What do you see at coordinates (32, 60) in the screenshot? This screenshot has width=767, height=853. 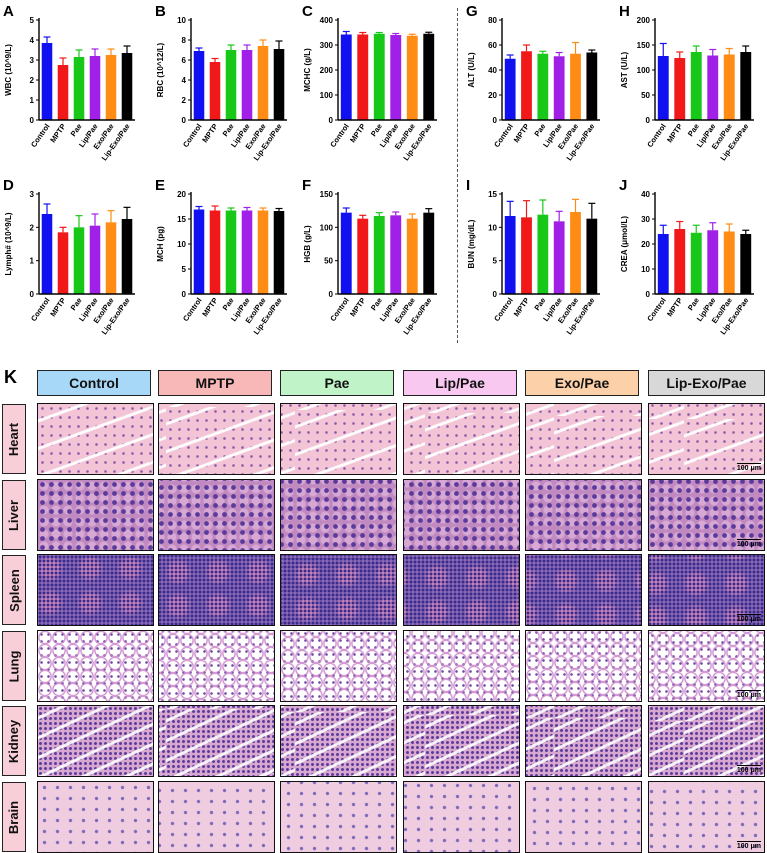 I see `y-tick-label: 3` at bounding box center [32, 60].